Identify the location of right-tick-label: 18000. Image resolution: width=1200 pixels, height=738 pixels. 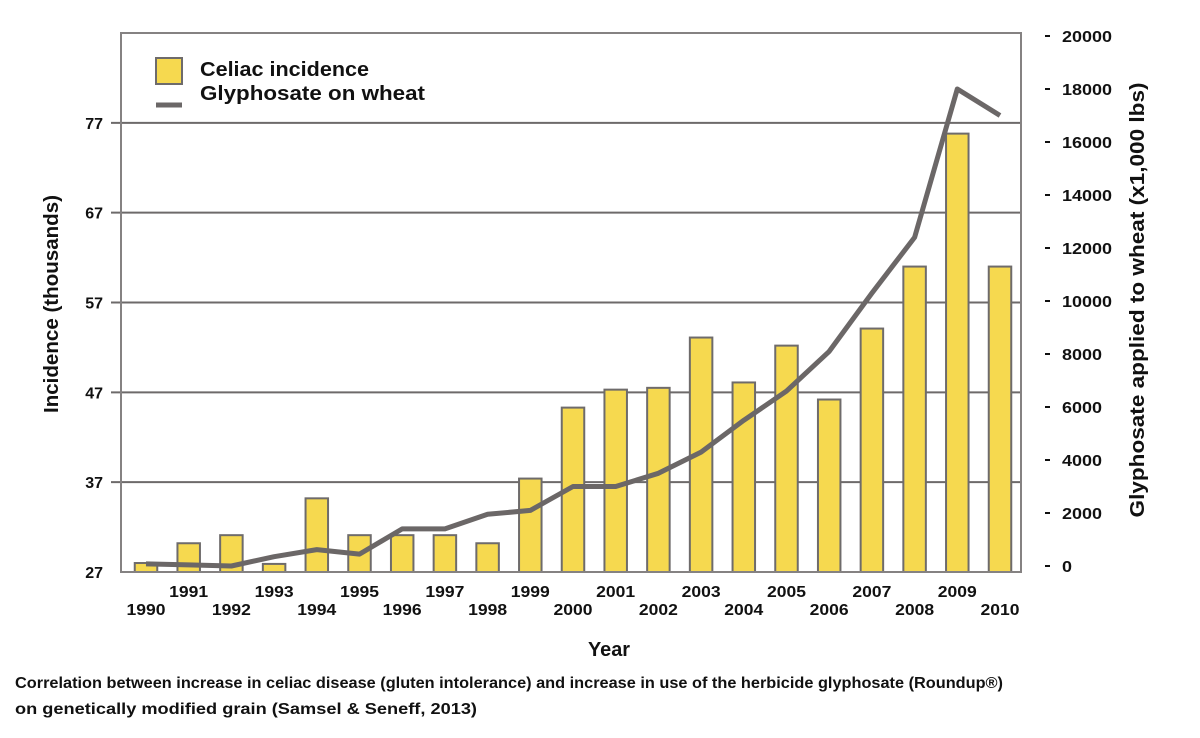
(1087, 90).